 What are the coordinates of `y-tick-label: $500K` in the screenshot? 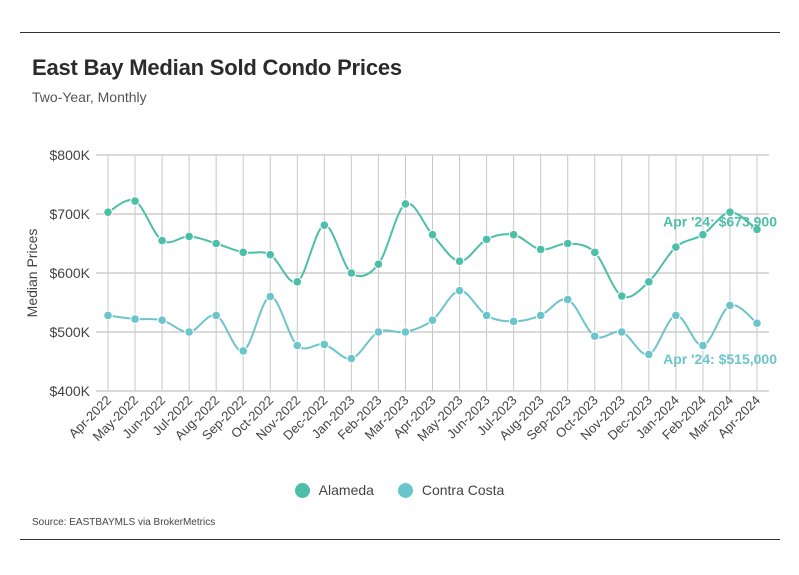 It's located at (70, 332).